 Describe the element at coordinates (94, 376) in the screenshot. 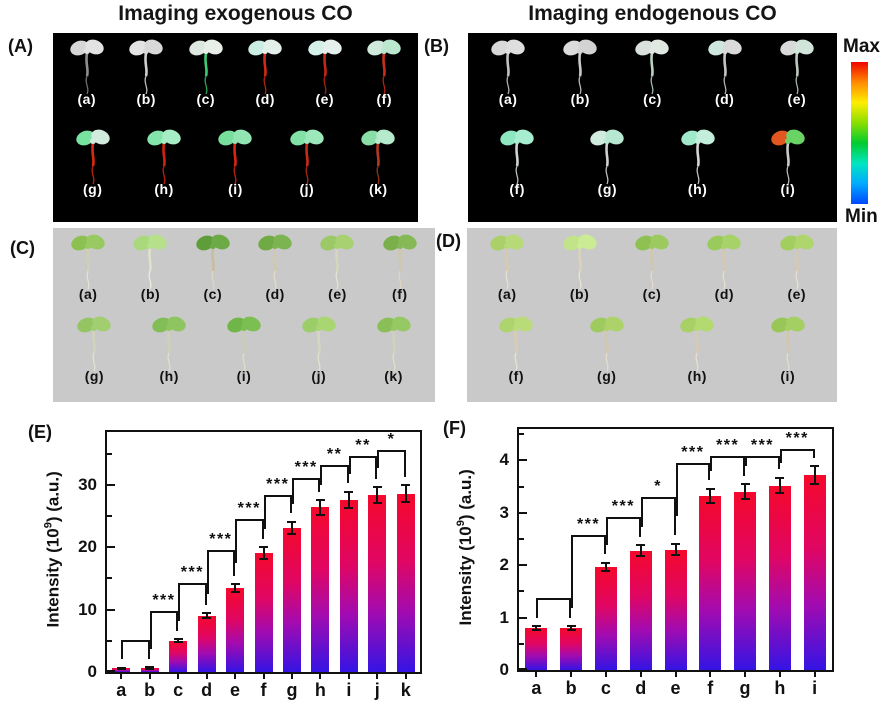

I see `plant-label: (g)` at that location.